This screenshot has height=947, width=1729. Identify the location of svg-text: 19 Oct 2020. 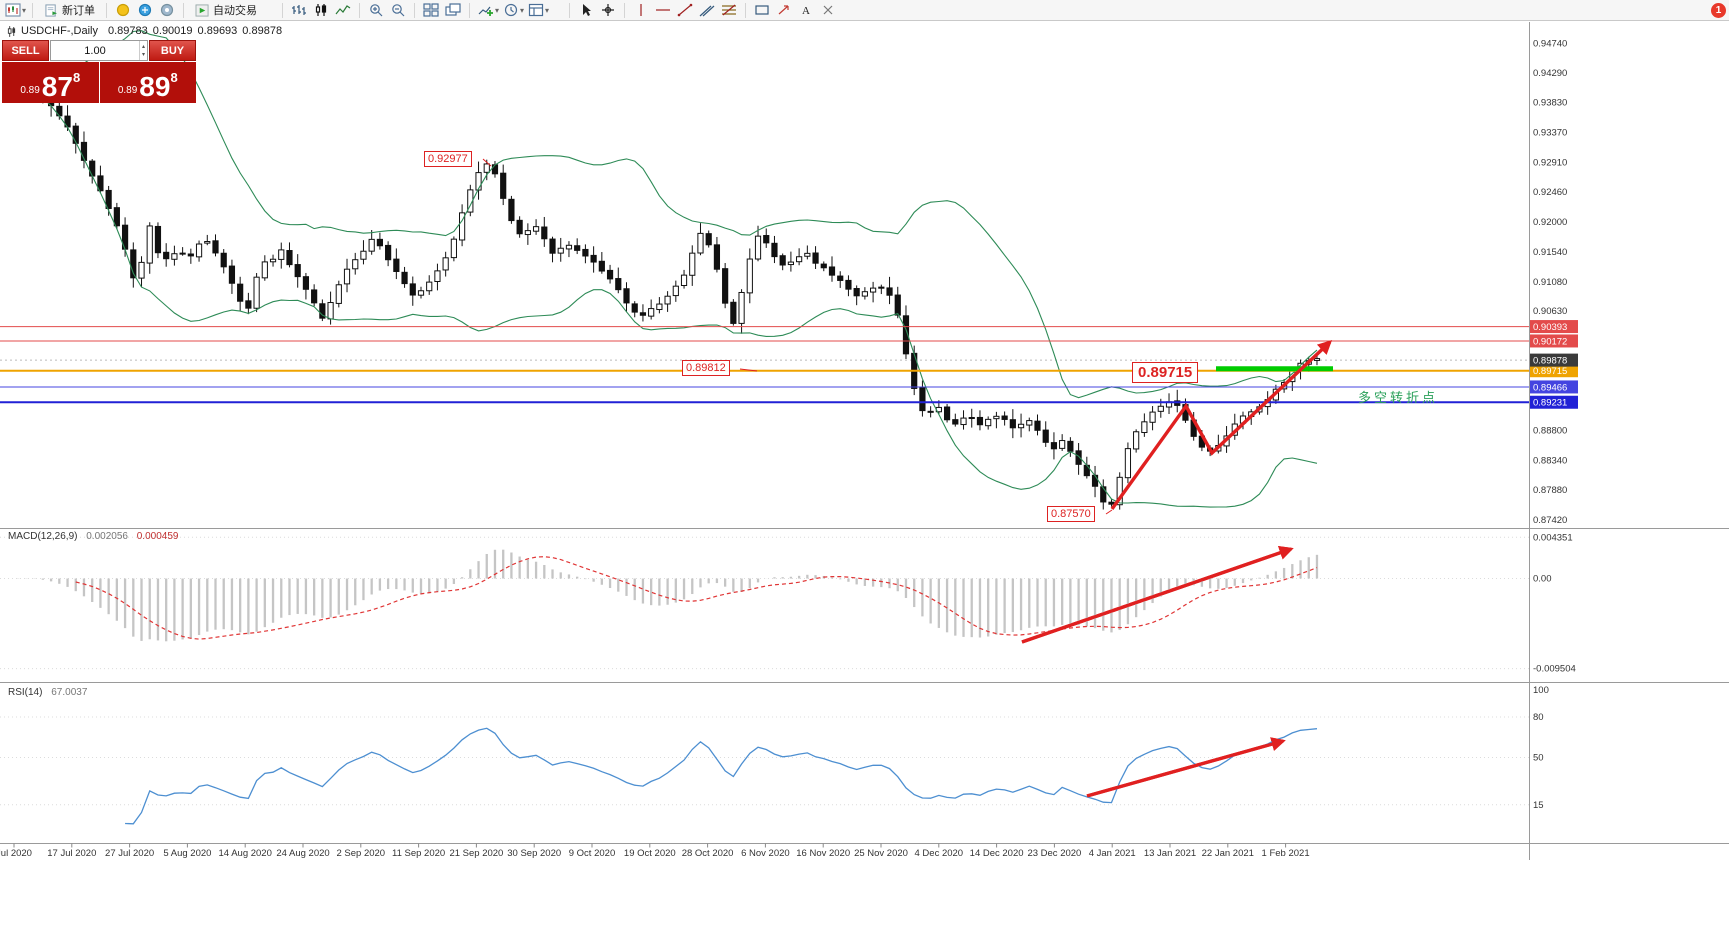
(650, 853).